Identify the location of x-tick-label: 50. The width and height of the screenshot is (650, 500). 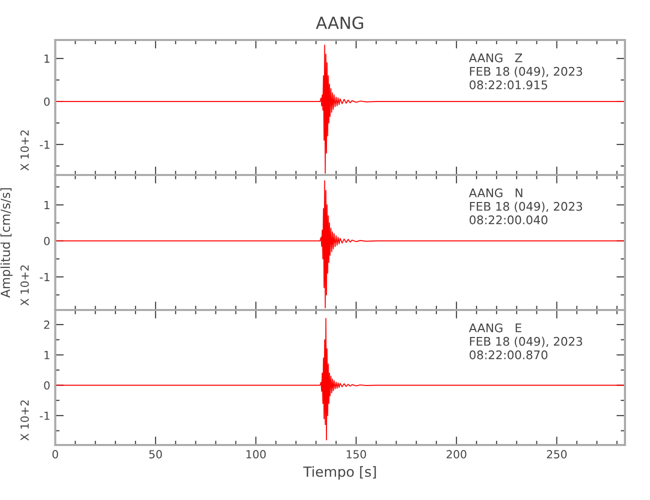
(155, 454).